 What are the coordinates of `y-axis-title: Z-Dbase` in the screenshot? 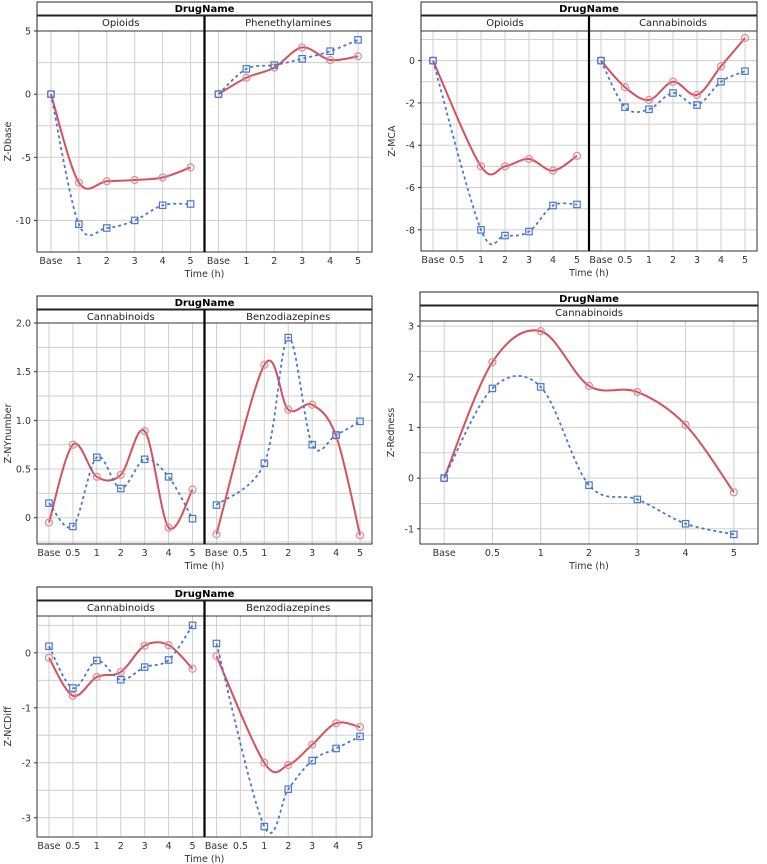 It's located at (8, 141).